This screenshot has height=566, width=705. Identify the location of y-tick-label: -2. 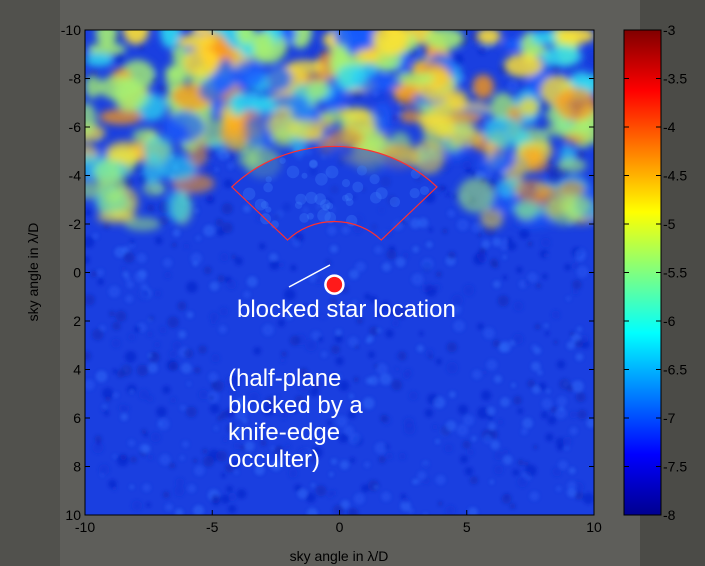
(75, 224).